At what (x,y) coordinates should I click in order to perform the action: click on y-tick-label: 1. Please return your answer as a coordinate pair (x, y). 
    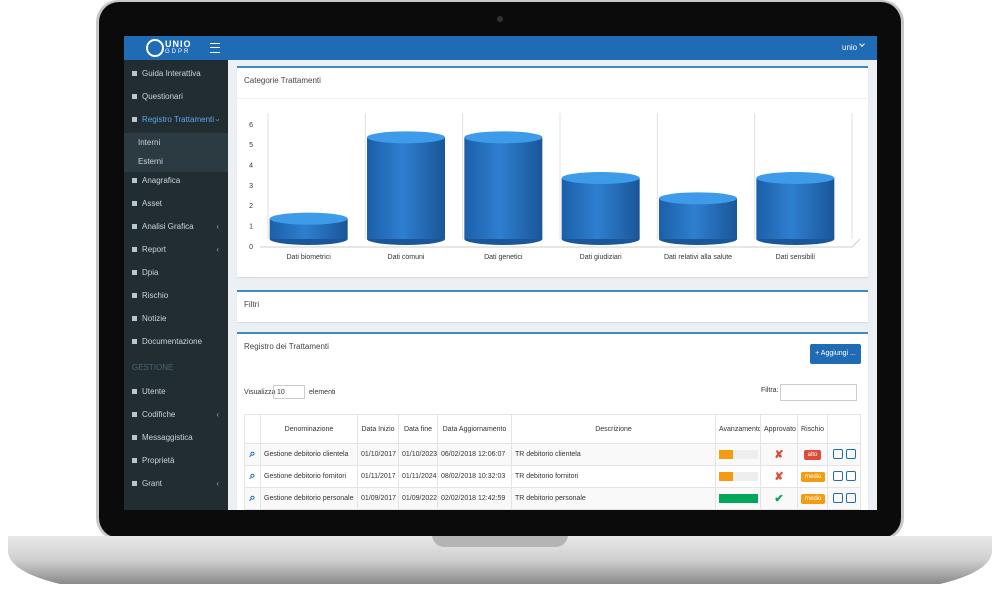
    Looking at the image, I should click on (251, 227).